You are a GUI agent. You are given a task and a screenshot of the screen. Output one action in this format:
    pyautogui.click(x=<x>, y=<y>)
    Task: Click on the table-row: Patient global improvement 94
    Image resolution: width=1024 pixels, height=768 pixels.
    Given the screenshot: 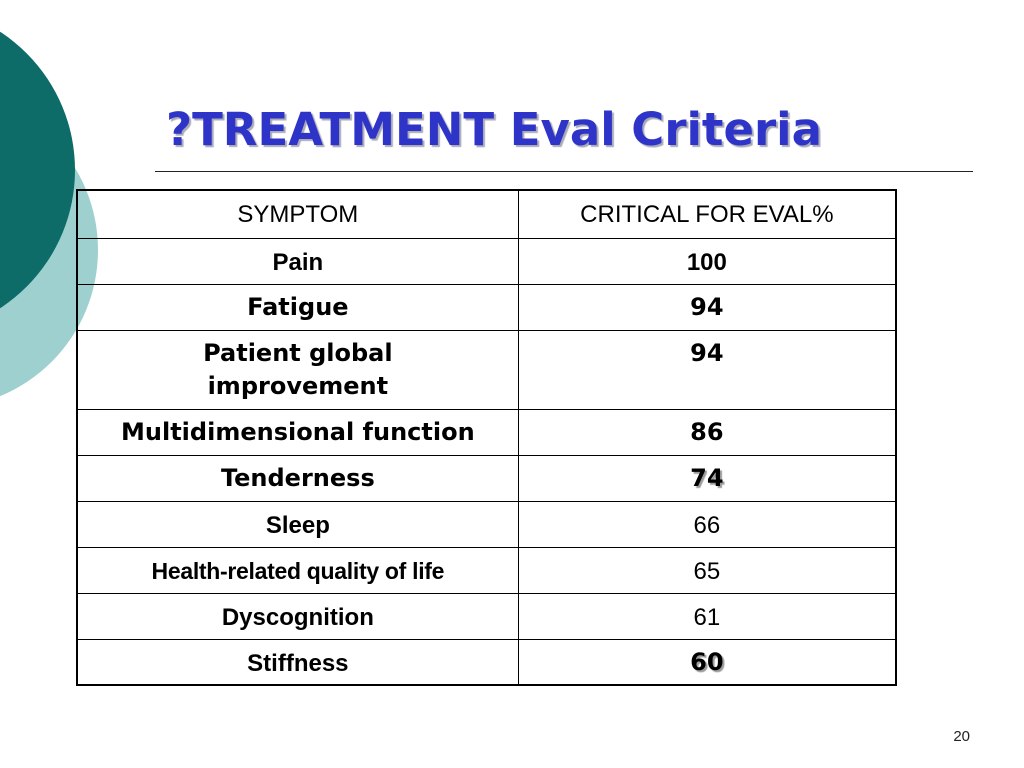 What is the action you would take?
    pyautogui.click(x=486, y=369)
    